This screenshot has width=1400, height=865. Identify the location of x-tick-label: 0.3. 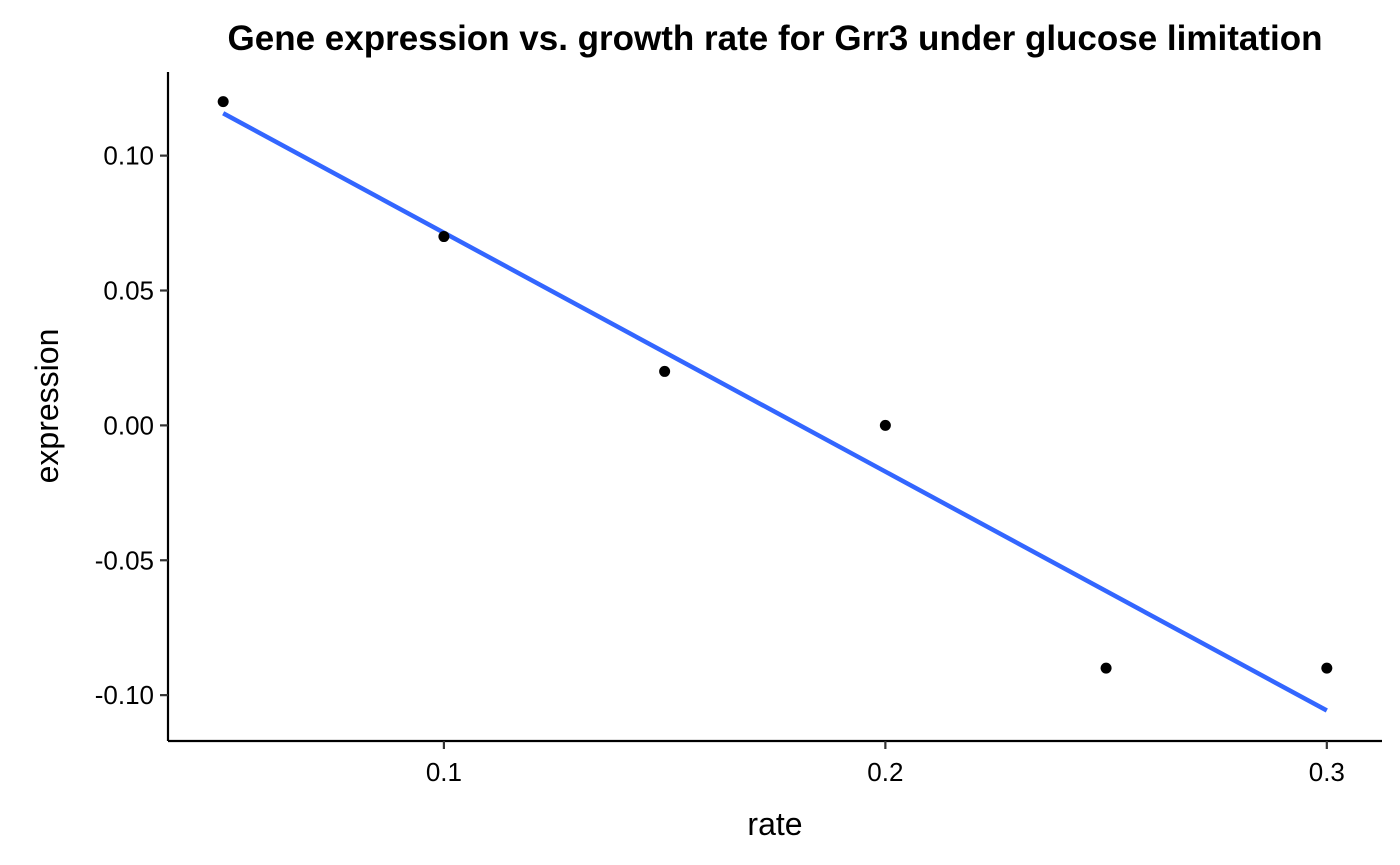
(1327, 772).